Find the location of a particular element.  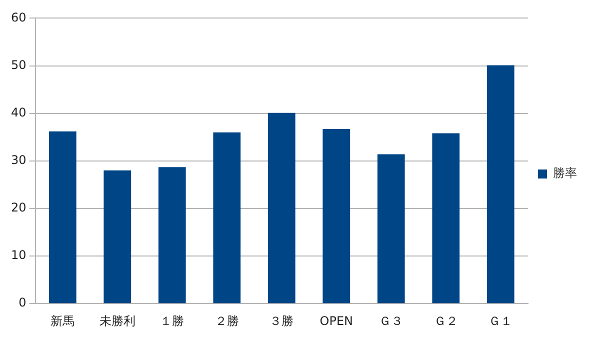

x-tick-label: 未勝利 is located at coordinates (117, 321).